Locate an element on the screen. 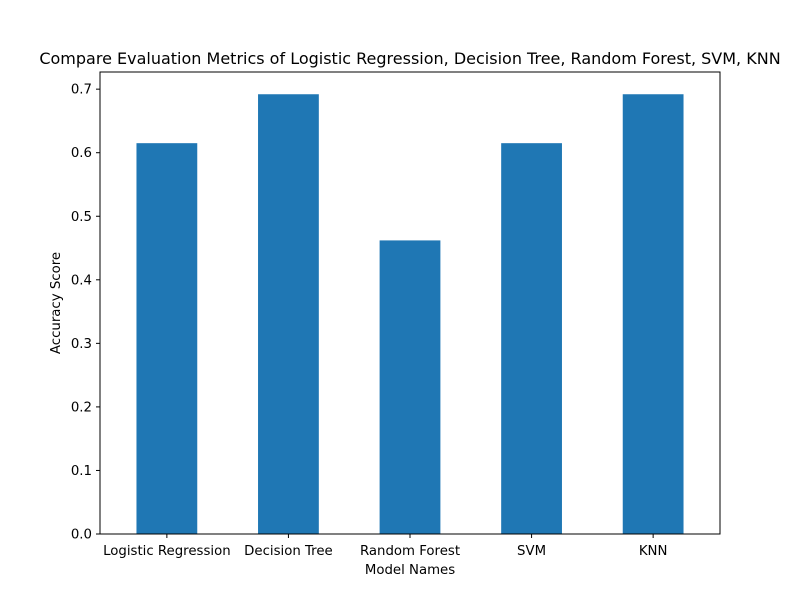 This screenshot has width=800, height=600. x-tick-label: Decision Tree is located at coordinates (288, 551).